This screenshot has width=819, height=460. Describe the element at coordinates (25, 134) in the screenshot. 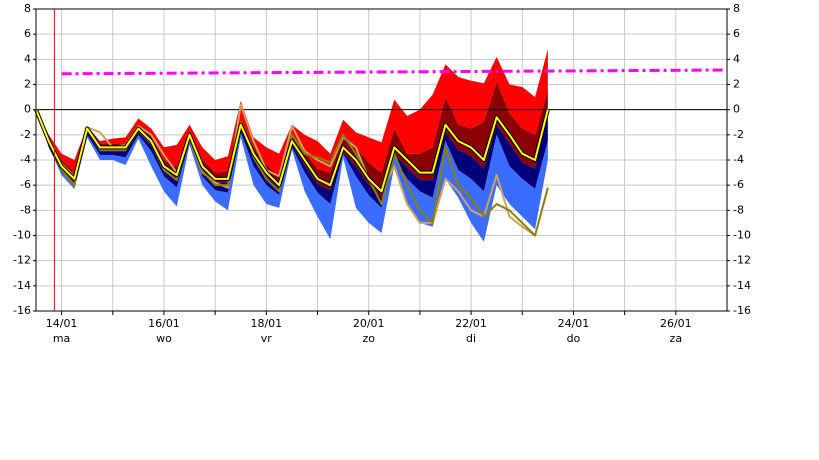

I see `y-tick-label: -2` at that location.